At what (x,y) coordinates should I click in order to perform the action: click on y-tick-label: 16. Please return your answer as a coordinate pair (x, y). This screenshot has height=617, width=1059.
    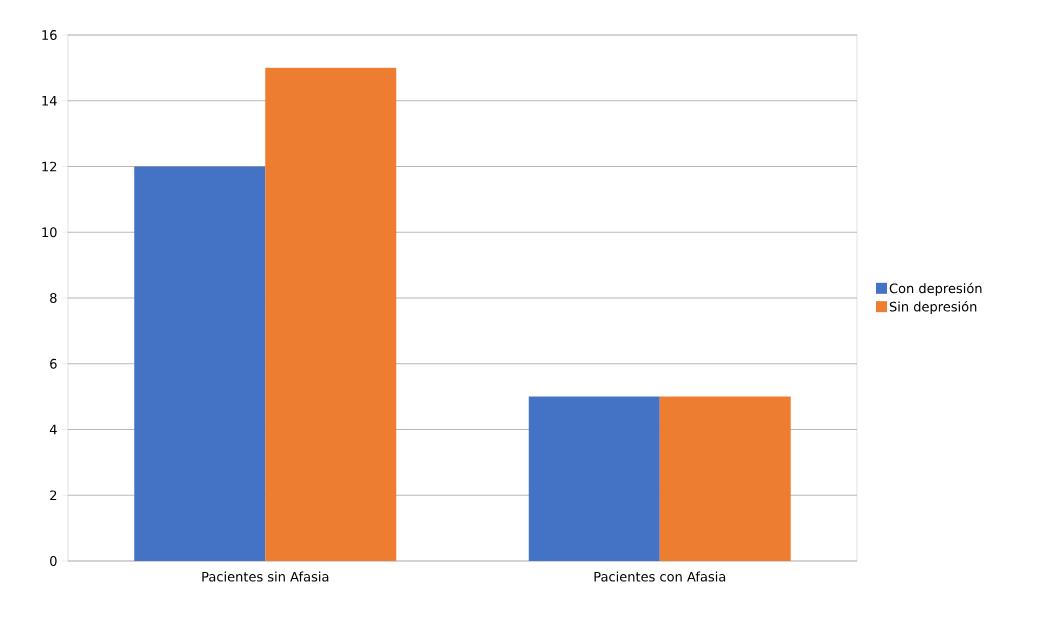
    Looking at the image, I should click on (49, 35).